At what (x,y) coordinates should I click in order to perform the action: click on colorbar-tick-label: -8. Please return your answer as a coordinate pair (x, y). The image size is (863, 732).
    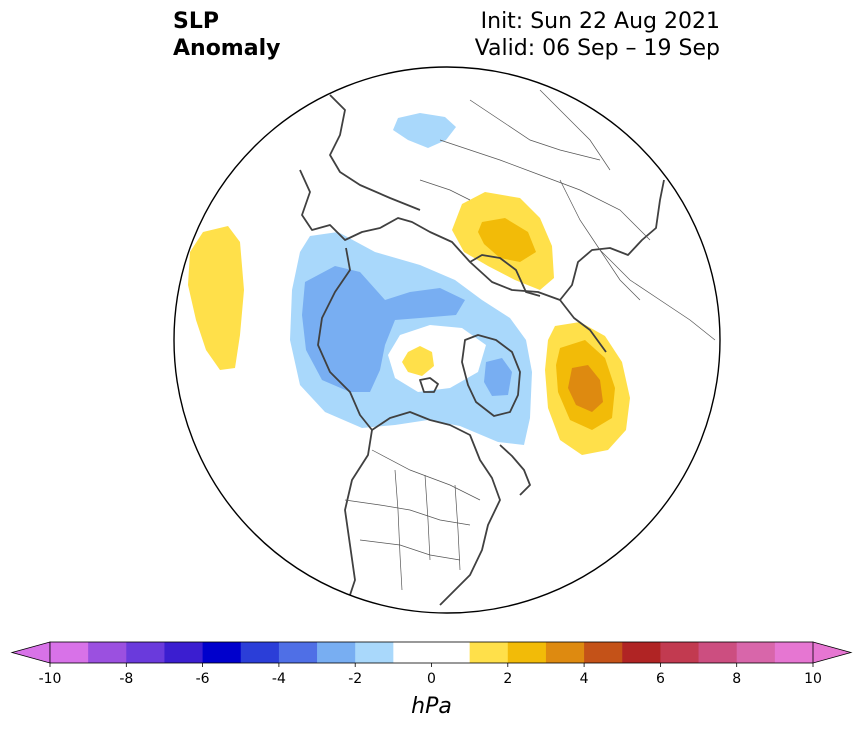
    Looking at the image, I should click on (126, 679).